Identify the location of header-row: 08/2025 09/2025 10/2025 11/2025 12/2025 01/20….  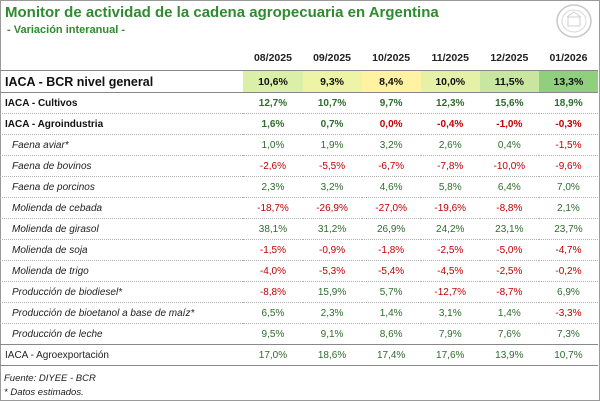
(299, 58).